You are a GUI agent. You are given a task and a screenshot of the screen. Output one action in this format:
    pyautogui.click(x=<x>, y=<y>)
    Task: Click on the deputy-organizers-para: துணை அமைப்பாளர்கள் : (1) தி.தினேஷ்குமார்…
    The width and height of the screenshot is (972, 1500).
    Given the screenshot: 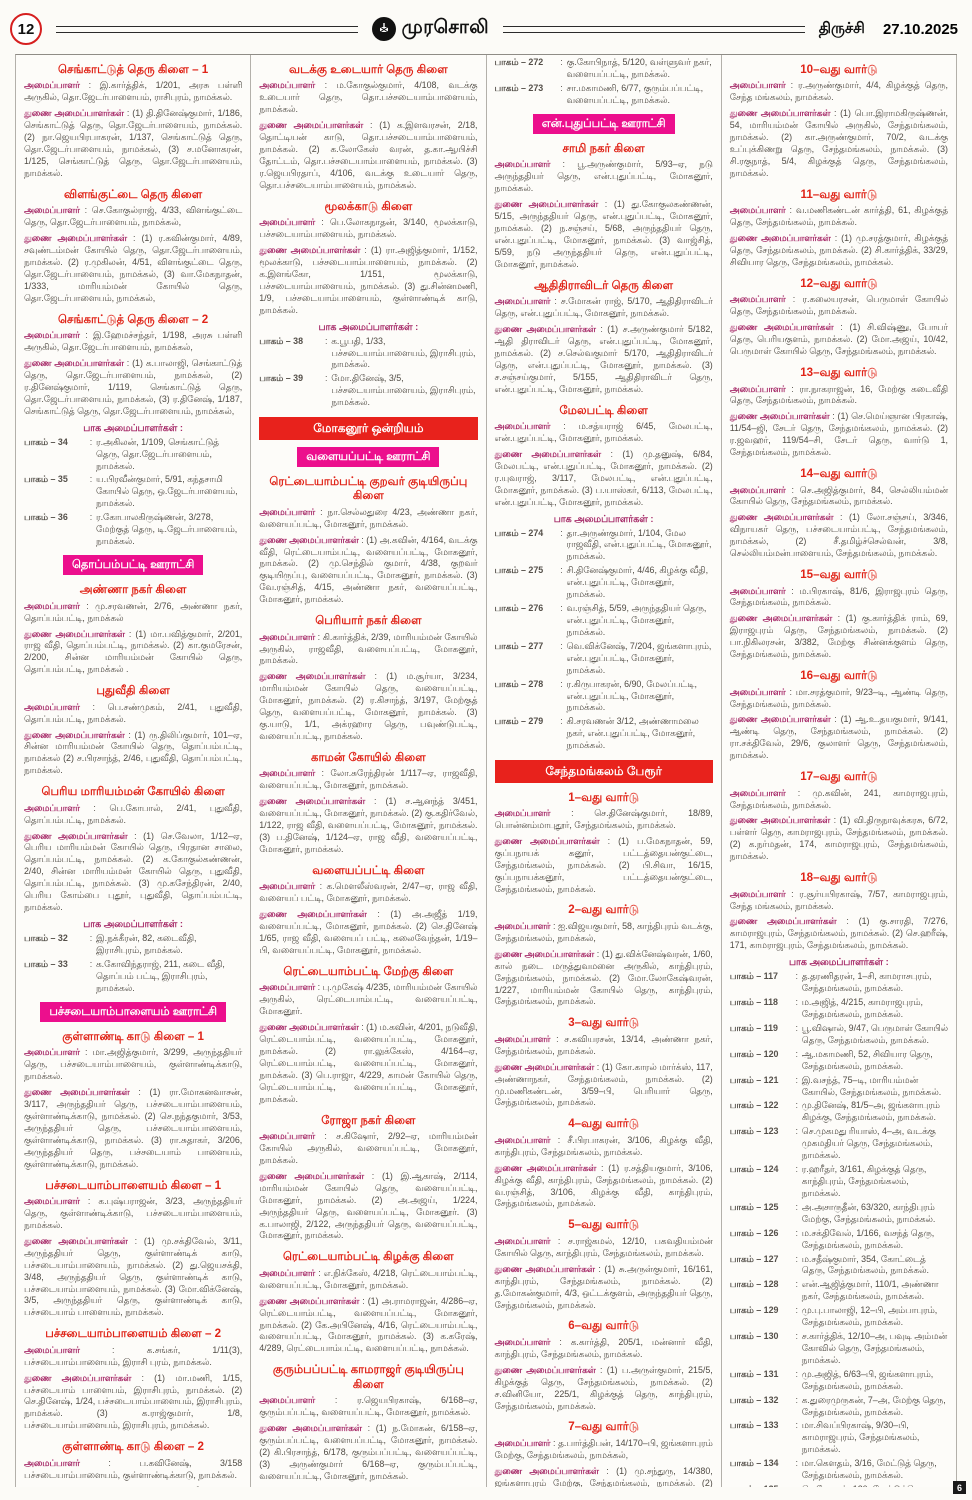 What is the action you would take?
    pyautogui.click(x=133, y=143)
    